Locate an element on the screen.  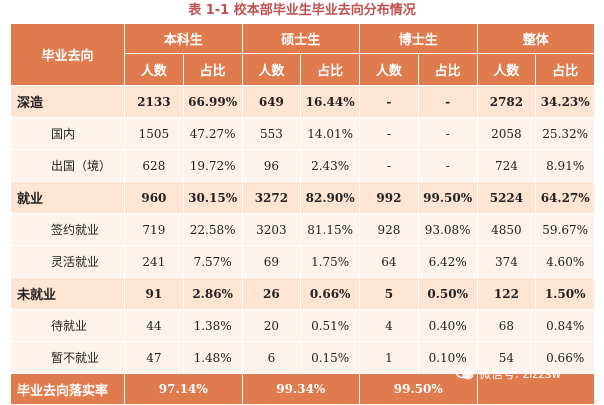
count-cell: 96 is located at coordinates (271, 165).